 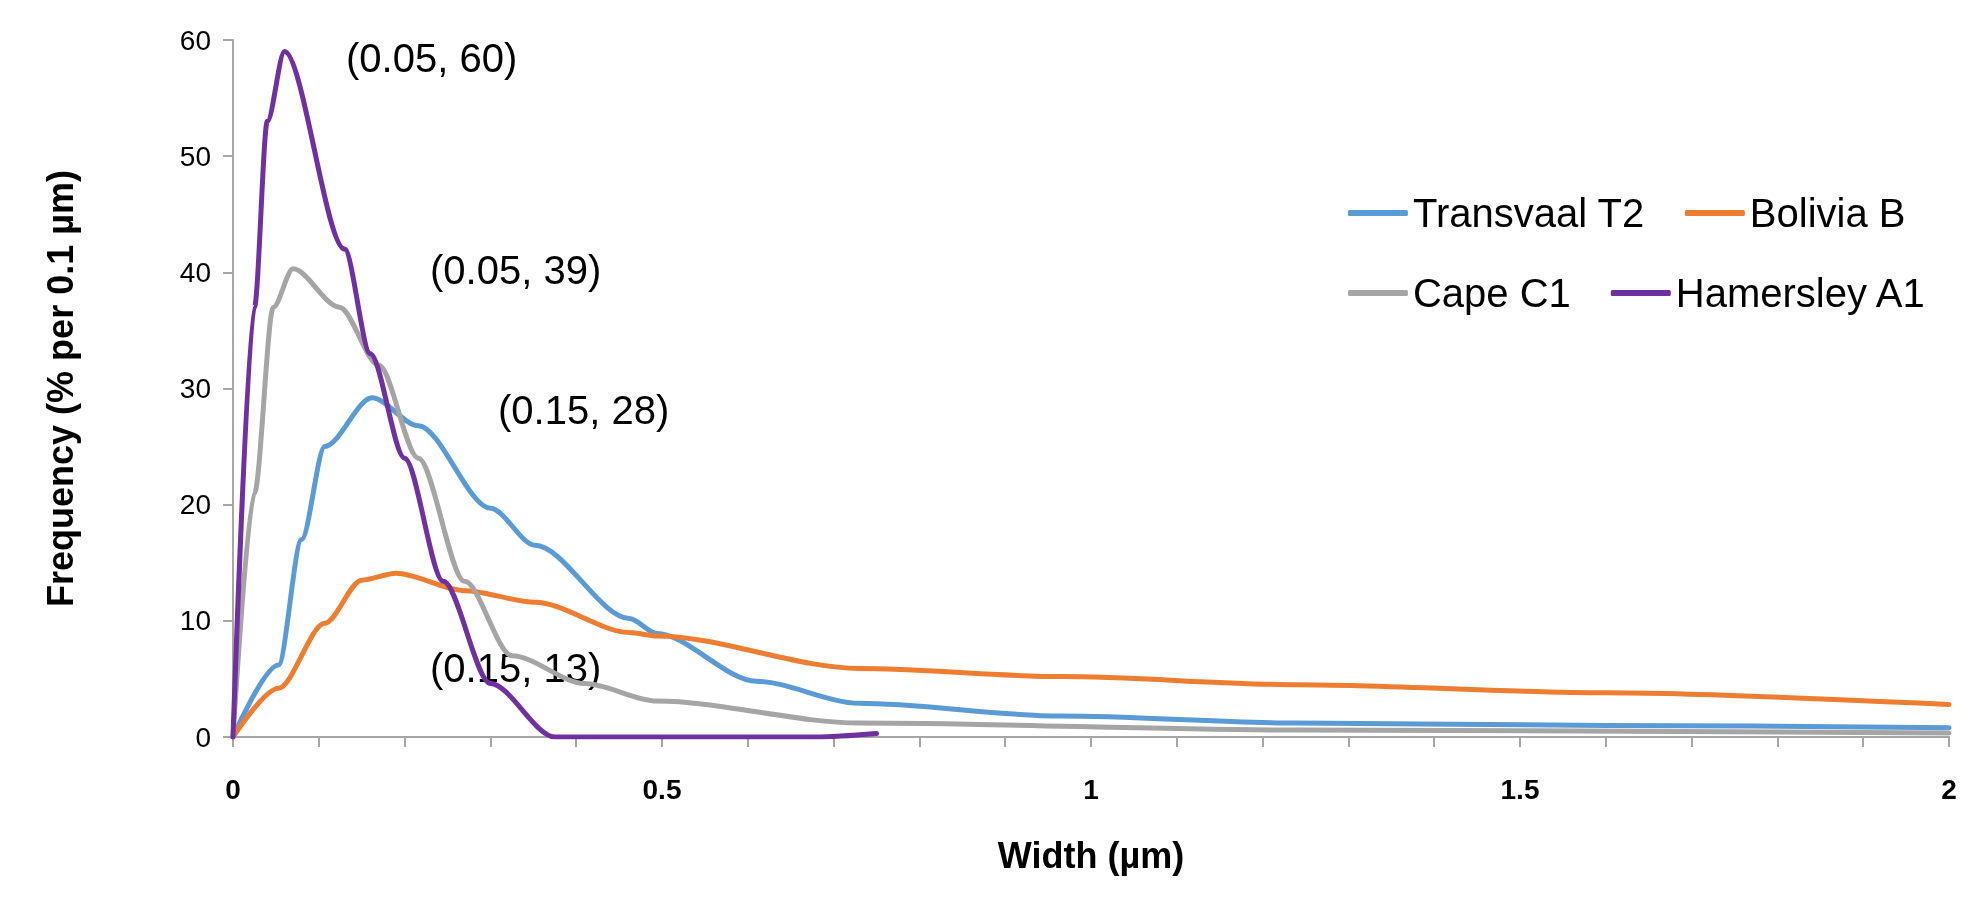 I want to click on x-tick-label: 0.5, so click(x=662, y=789).